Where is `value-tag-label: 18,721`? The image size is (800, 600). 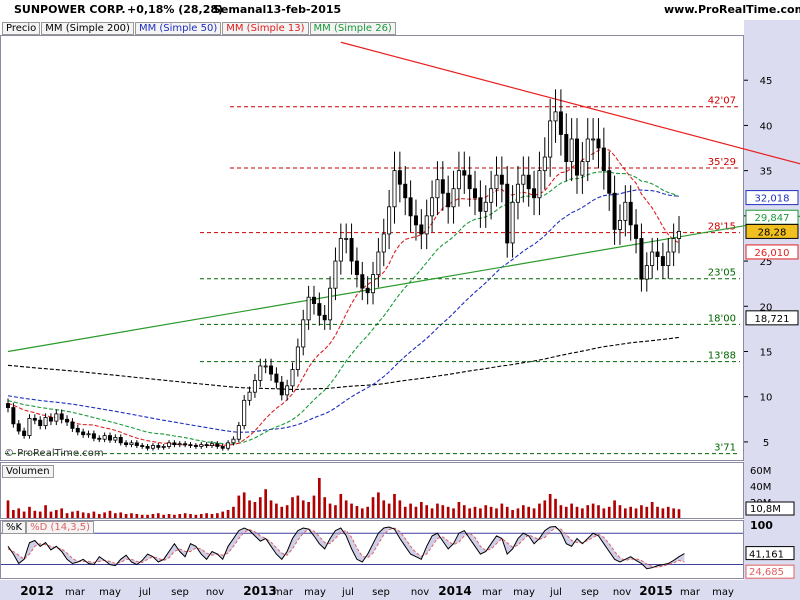
value-tag-label: 18,721 is located at coordinates (772, 319).